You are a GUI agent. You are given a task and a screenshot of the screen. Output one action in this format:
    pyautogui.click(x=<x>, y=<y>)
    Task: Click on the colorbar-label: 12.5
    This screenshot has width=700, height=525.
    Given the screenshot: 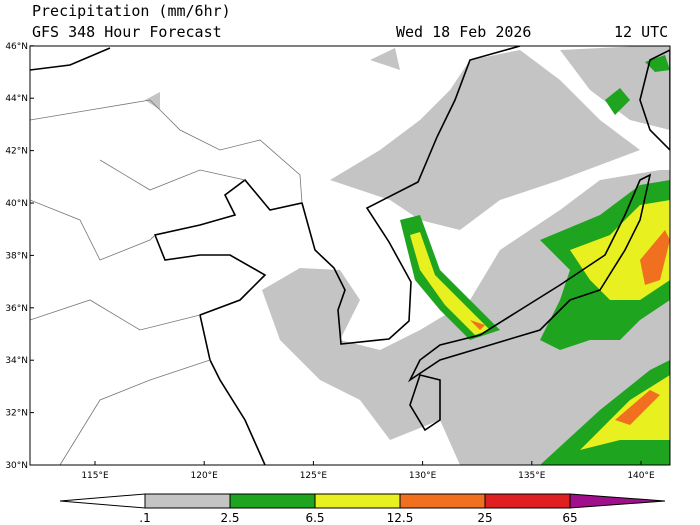 What is the action you would take?
    pyautogui.click(x=400, y=518)
    